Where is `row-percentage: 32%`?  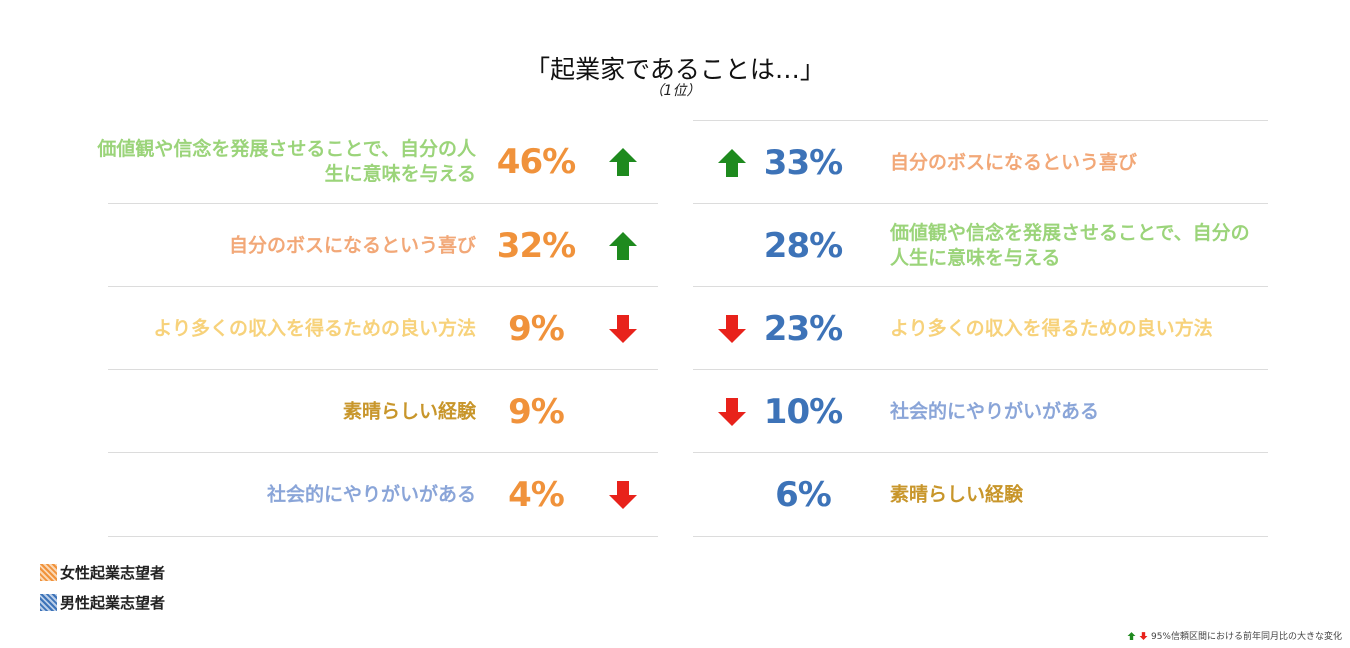 row-percentage: 32% is located at coordinates (536, 245).